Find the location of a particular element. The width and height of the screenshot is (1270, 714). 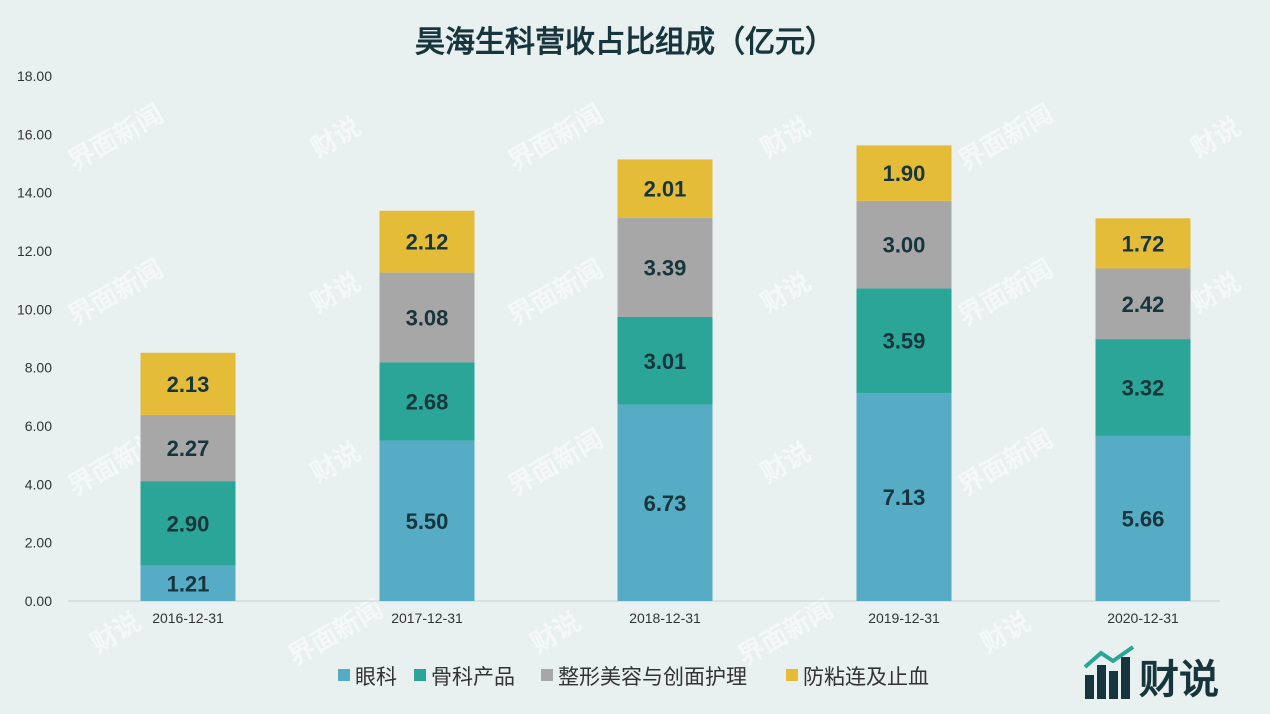

legend-label: 骨科产品 is located at coordinates (473, 677).